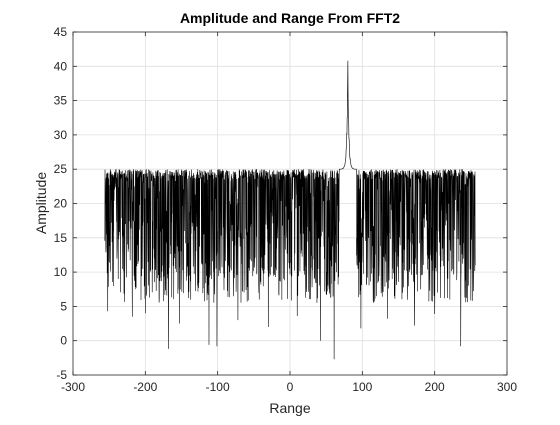  Describe the element at coordinates (63, 306) in the screenshot. I see `y-tick-label: 5` at that location.